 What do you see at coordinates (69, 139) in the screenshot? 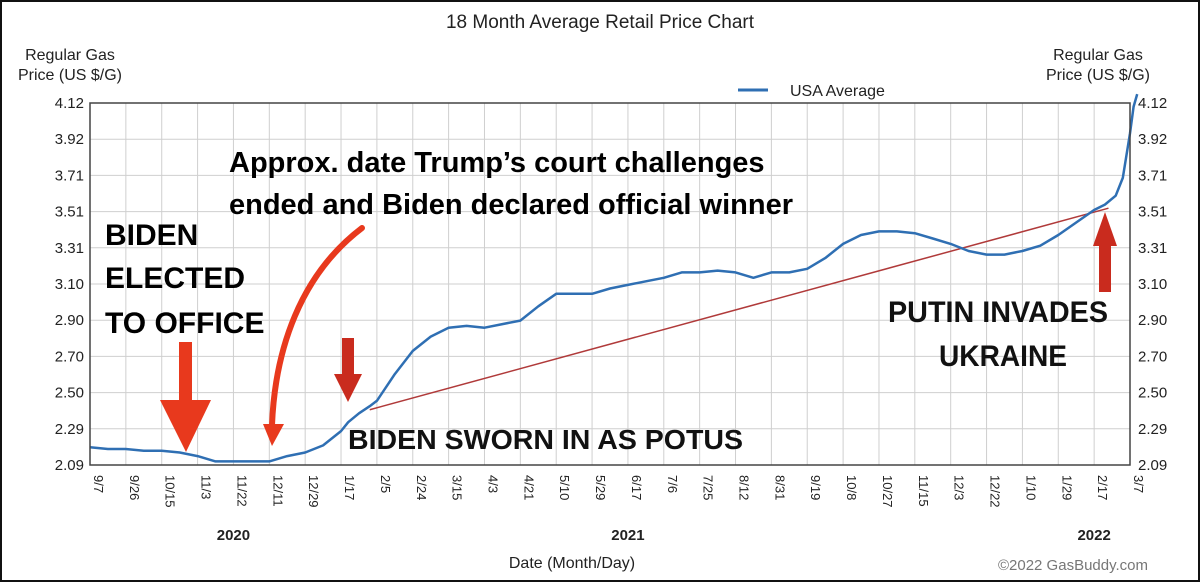
I see `y-tick-left: 3.92` at bounding box center [69, 139].